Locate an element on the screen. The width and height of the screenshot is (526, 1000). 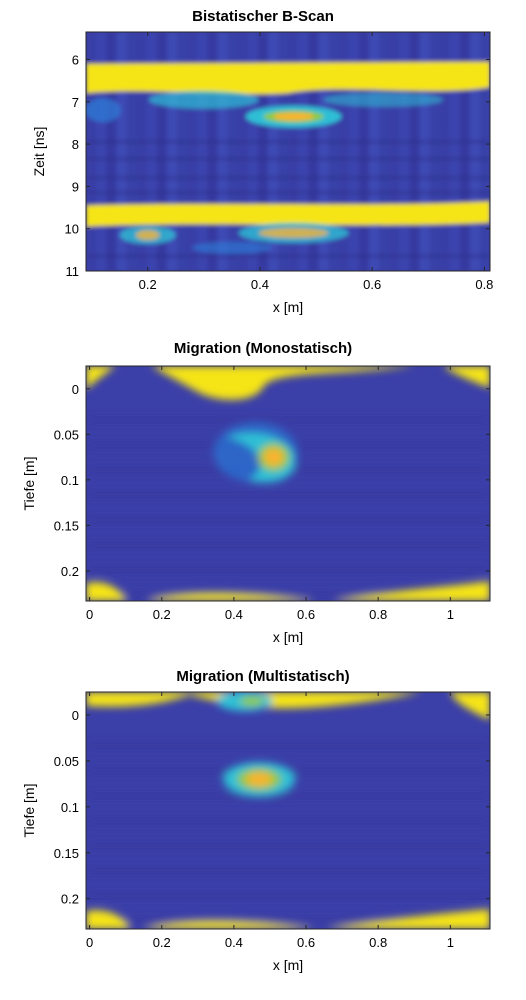
y-tick-label: 9 is located at coordinates (75, 186).